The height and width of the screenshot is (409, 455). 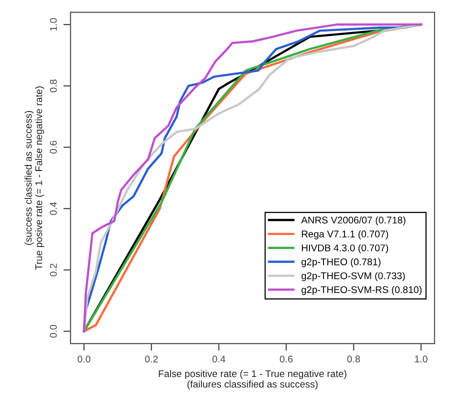 What do you see at coordinates (252, 380) in the screenshot?
I see `x-axis-title: False positive rate (= 1 - True negative rate) (failures classified as success)` at bounding box center [252, 380].